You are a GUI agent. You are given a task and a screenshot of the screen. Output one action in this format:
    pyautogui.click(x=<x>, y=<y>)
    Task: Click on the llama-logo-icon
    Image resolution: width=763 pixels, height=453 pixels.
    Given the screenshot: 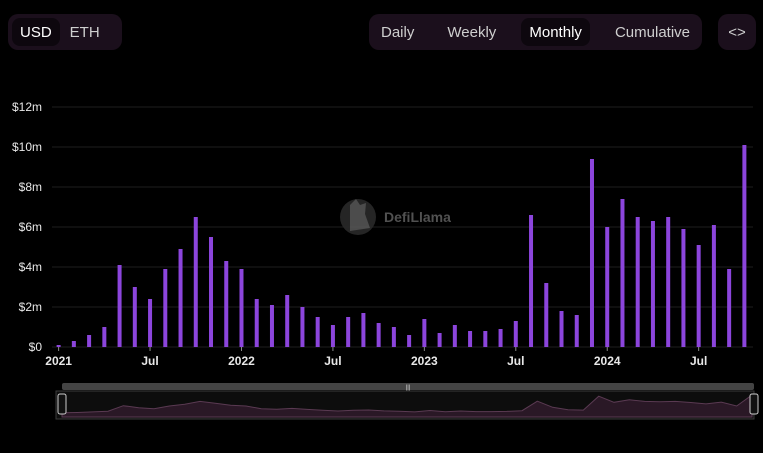 What is the action you would take?
    pyautogui.click(x=358, y=217)
    